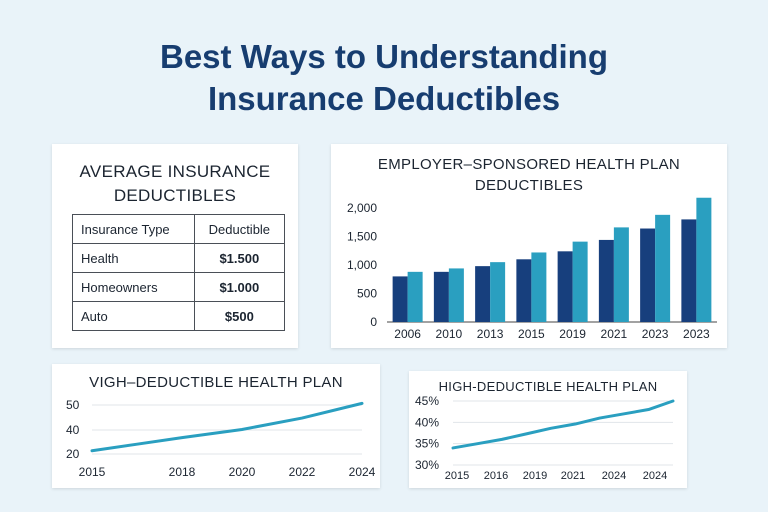 This screenshot has height=512, width=768. I want to click on table-cell-type: Health, so click(133, 258).